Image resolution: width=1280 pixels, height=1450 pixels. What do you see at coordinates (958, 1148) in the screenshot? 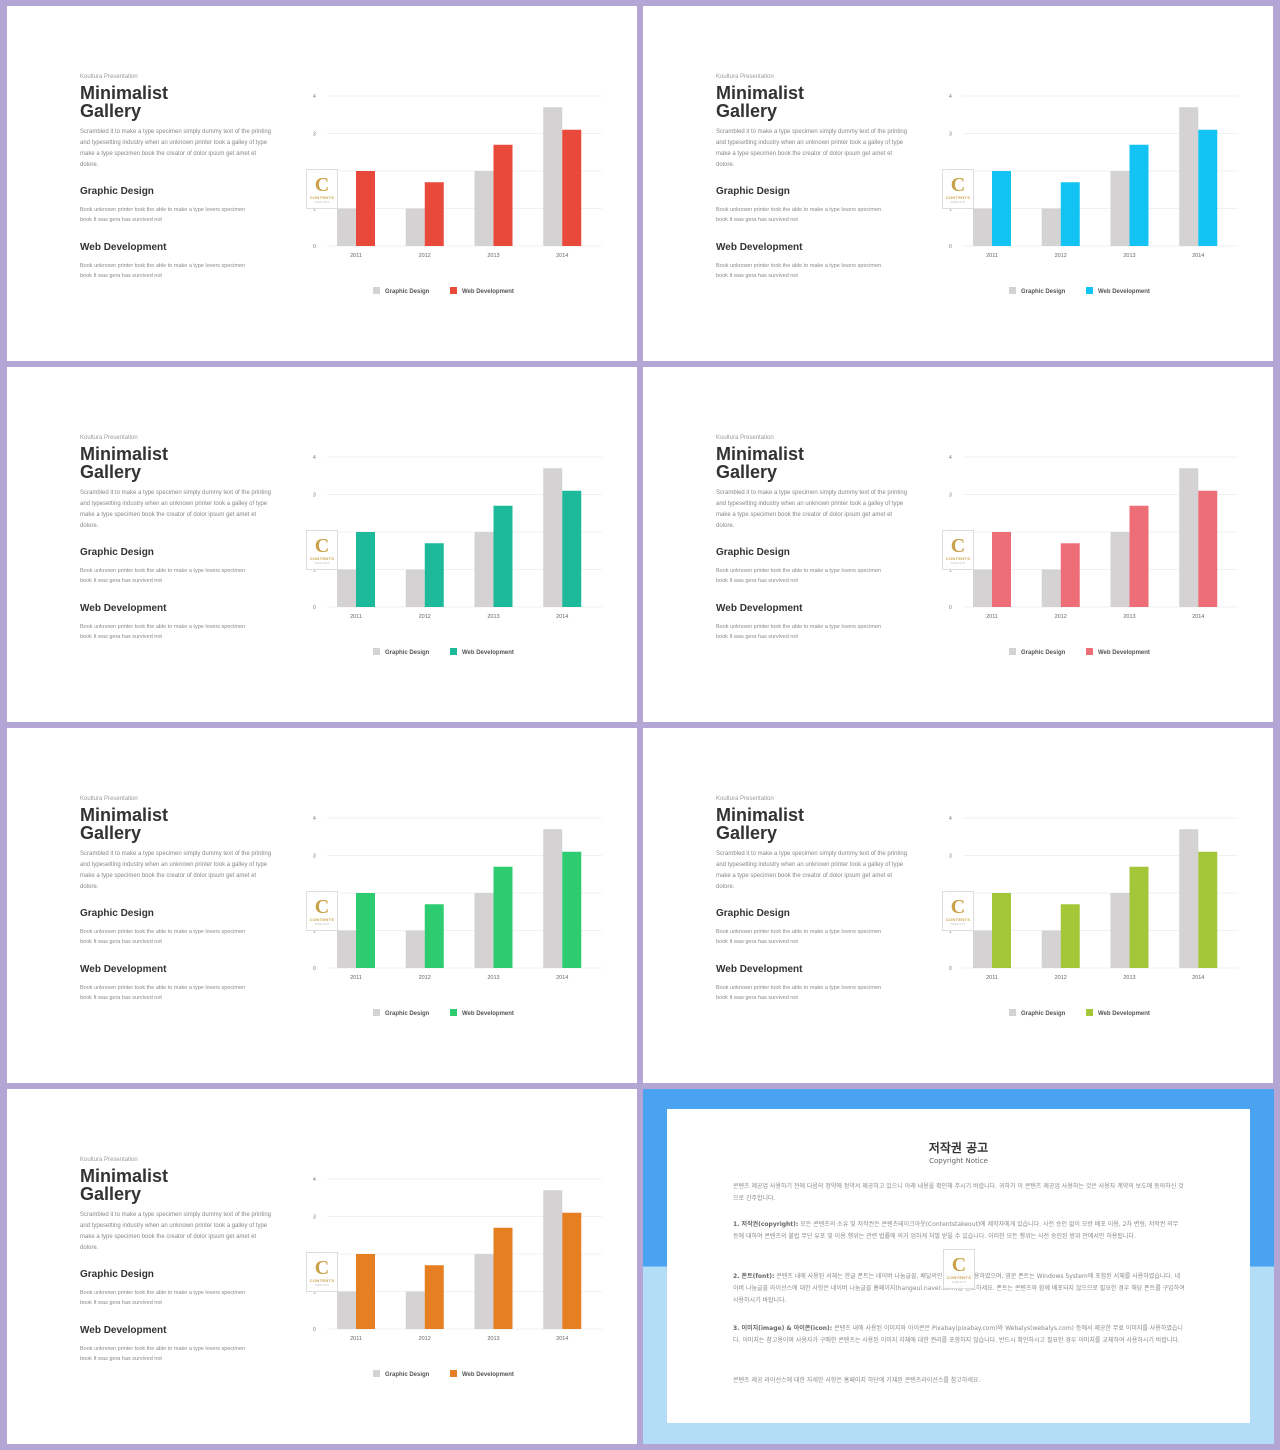
I see `notice-title: 저작권 공고` at bounding box center [958, 1148].